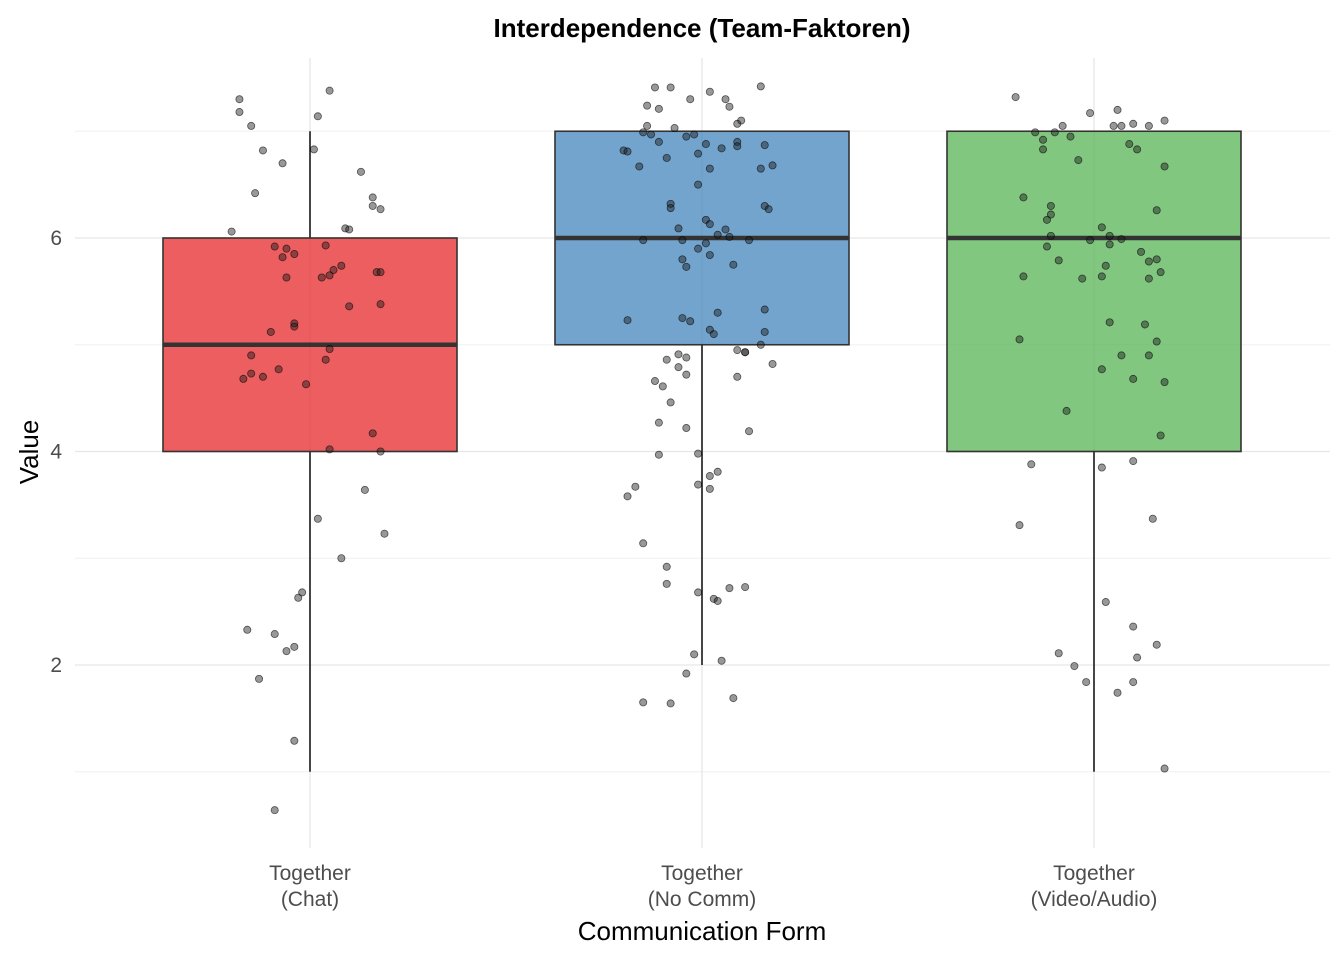  I want to click on y-axis-title: Value, so click(29, 452).